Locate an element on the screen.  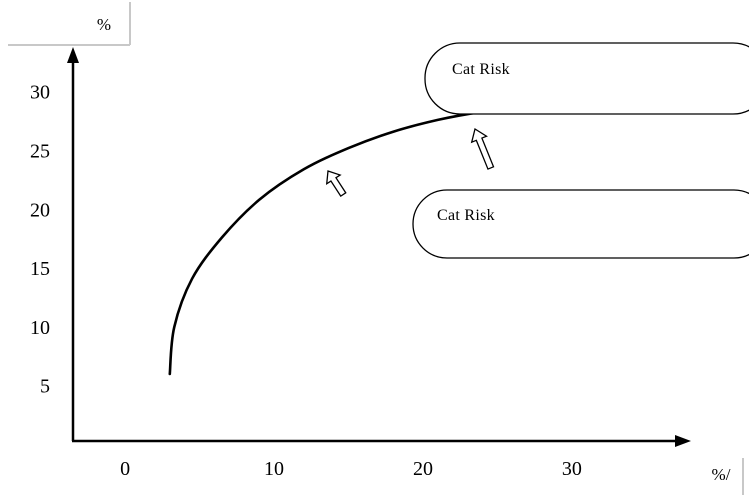
x-axis-arrowhead is located at coordinates (683, 441).